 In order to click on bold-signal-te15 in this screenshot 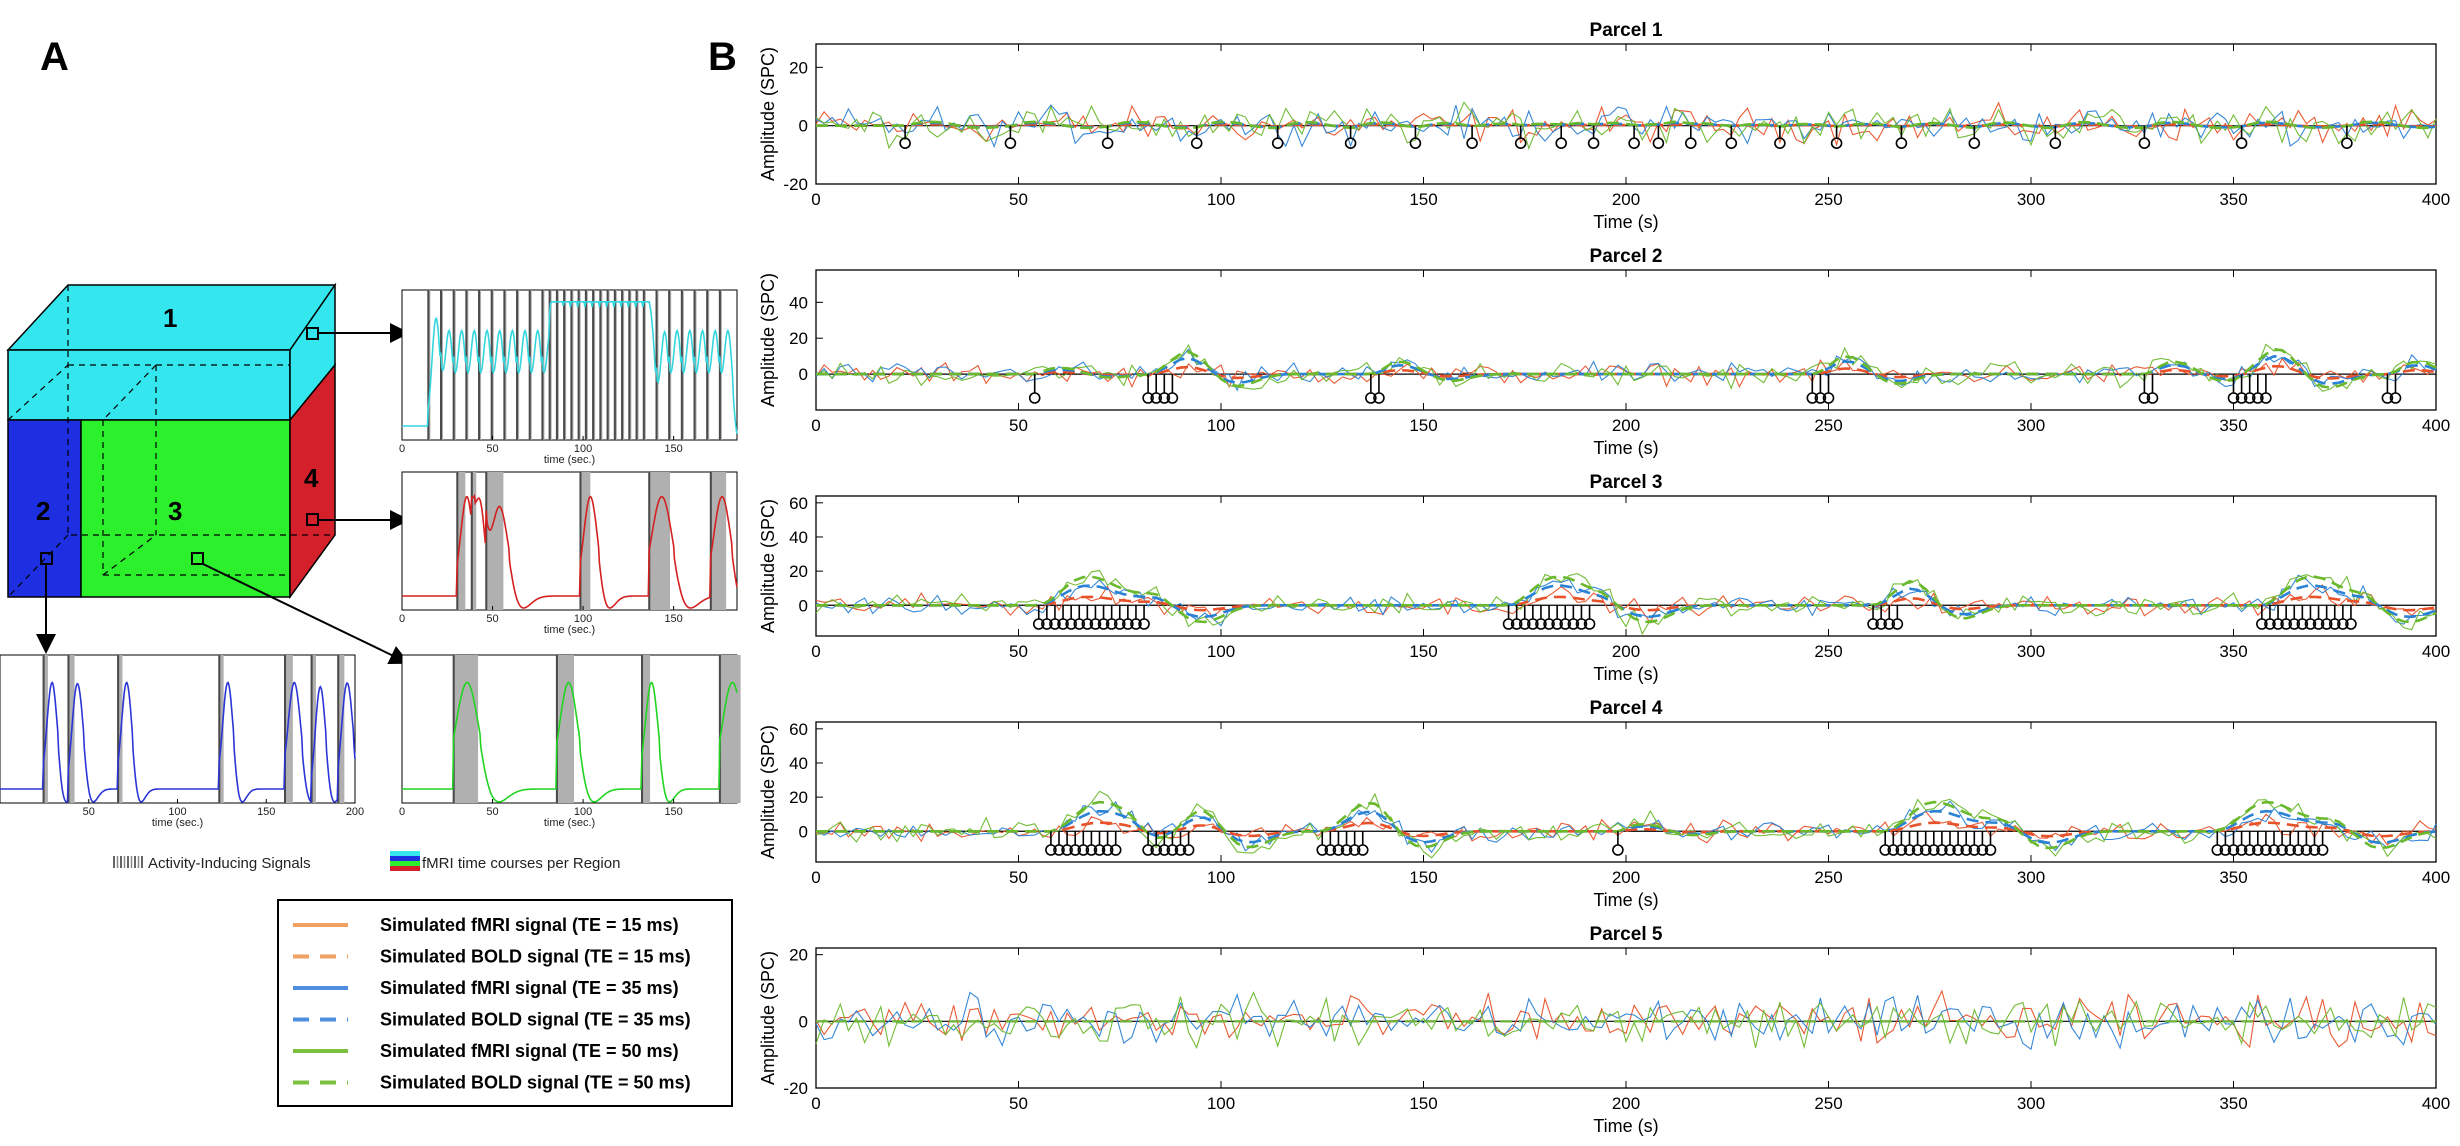, I will do `click(1626, 603)`.